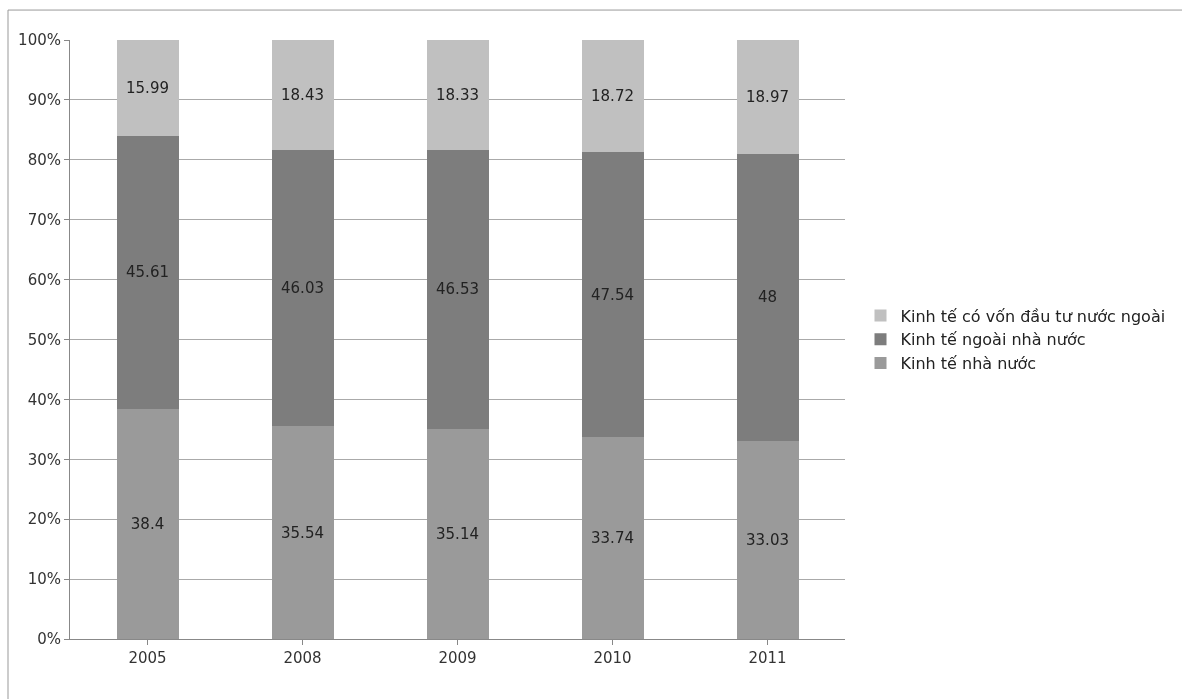 Image resolution: width=1182 pixels, height=699 pixels. Describe the element at coordinates (44, 399) in the screenshot. I see `y-tick-label: 40%` at that location.